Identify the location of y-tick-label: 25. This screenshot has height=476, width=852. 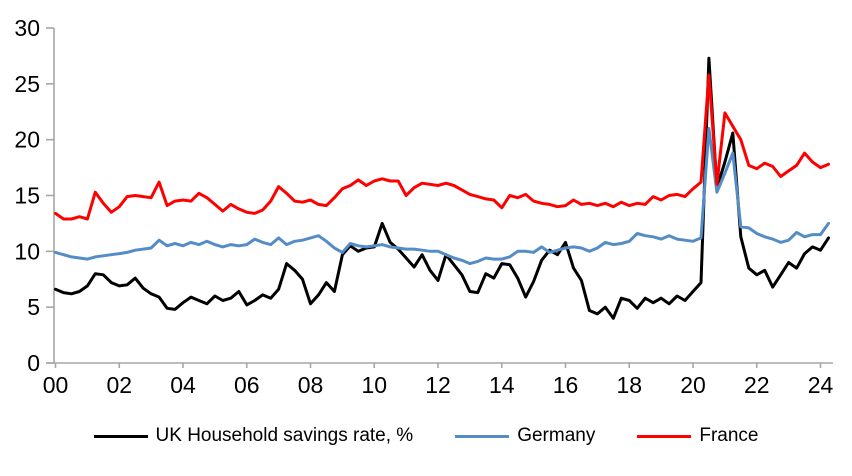
(27, 84).